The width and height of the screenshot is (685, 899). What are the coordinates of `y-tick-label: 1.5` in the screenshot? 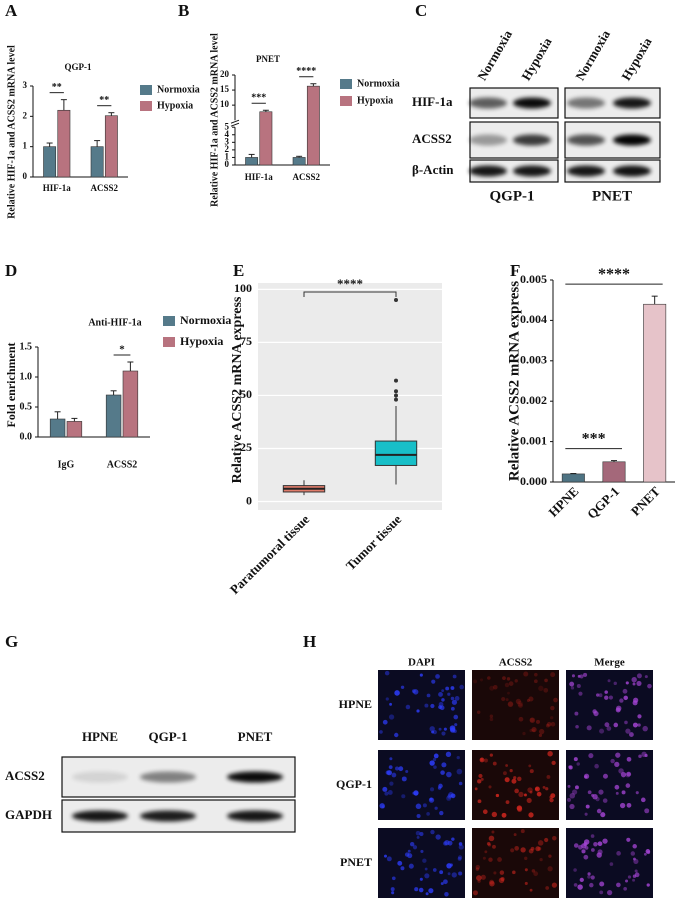 It's located at (26, 346).